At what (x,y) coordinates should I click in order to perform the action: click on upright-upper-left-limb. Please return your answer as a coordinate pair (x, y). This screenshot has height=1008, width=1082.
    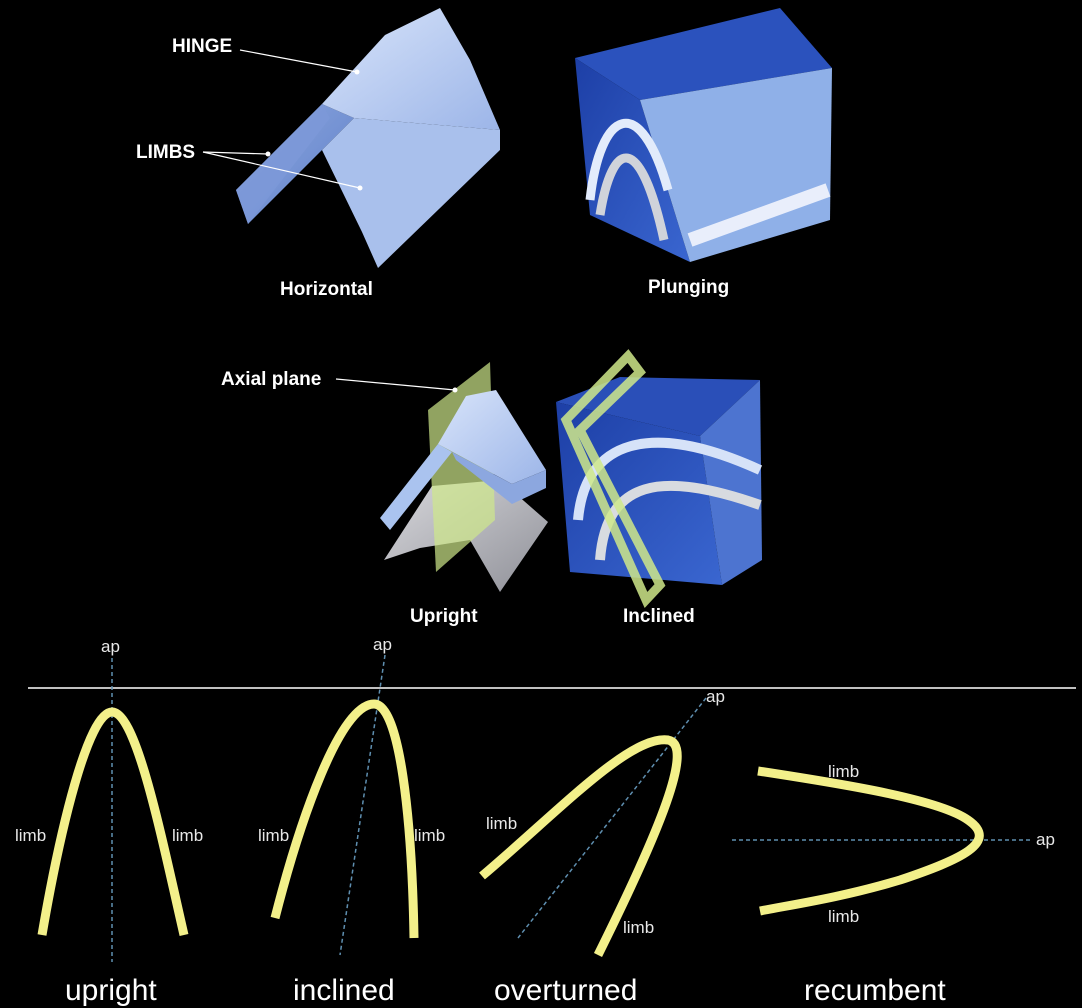
    Looking at the image, I should click on (416, 487).